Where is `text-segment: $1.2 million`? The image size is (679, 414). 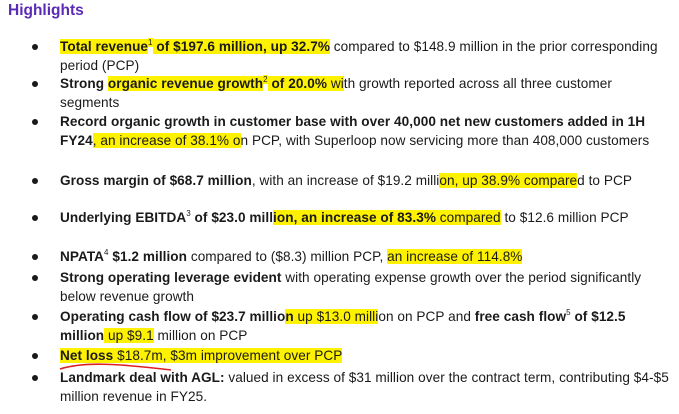 text-segment: $1.2 million is located at coordinates (148, 256).